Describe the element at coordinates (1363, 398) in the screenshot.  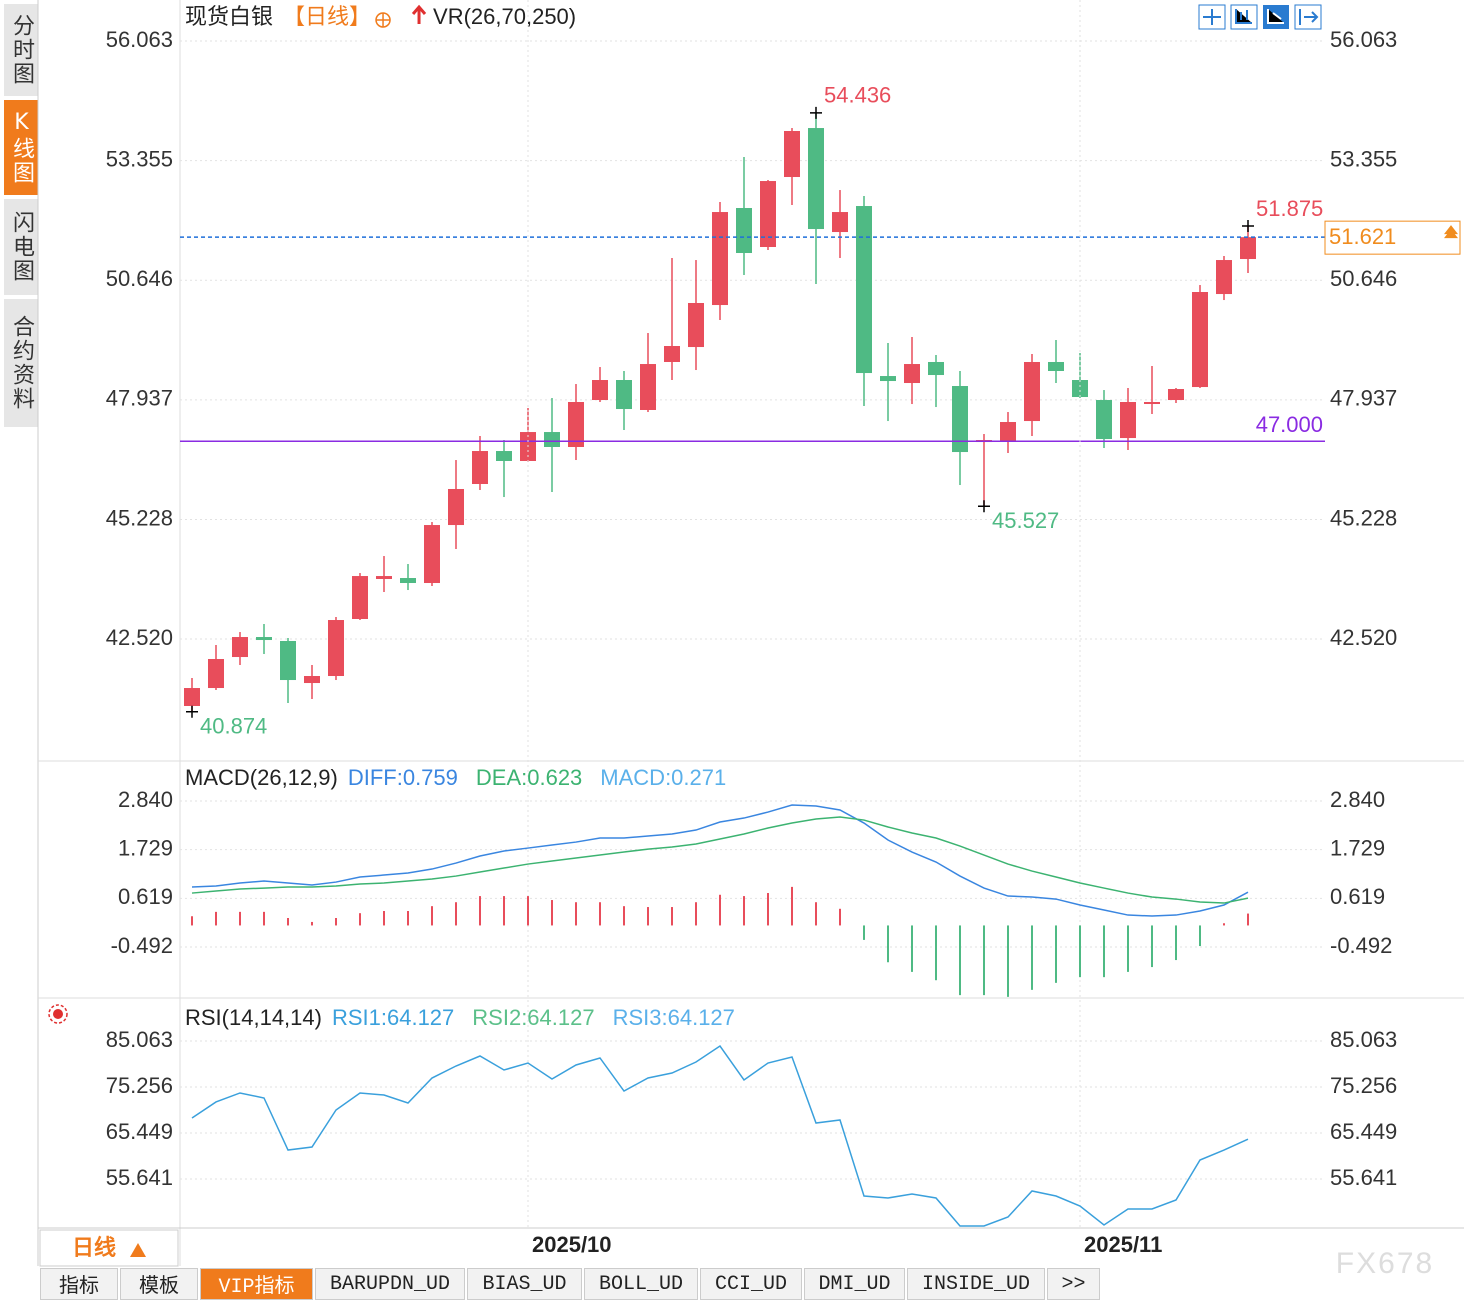
I see `y-tick-label-right: 47.937` at that location.